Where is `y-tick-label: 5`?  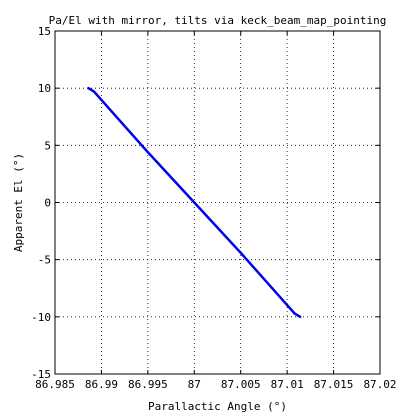 y-tick-label: 5 is located at coordinates (47, 145).